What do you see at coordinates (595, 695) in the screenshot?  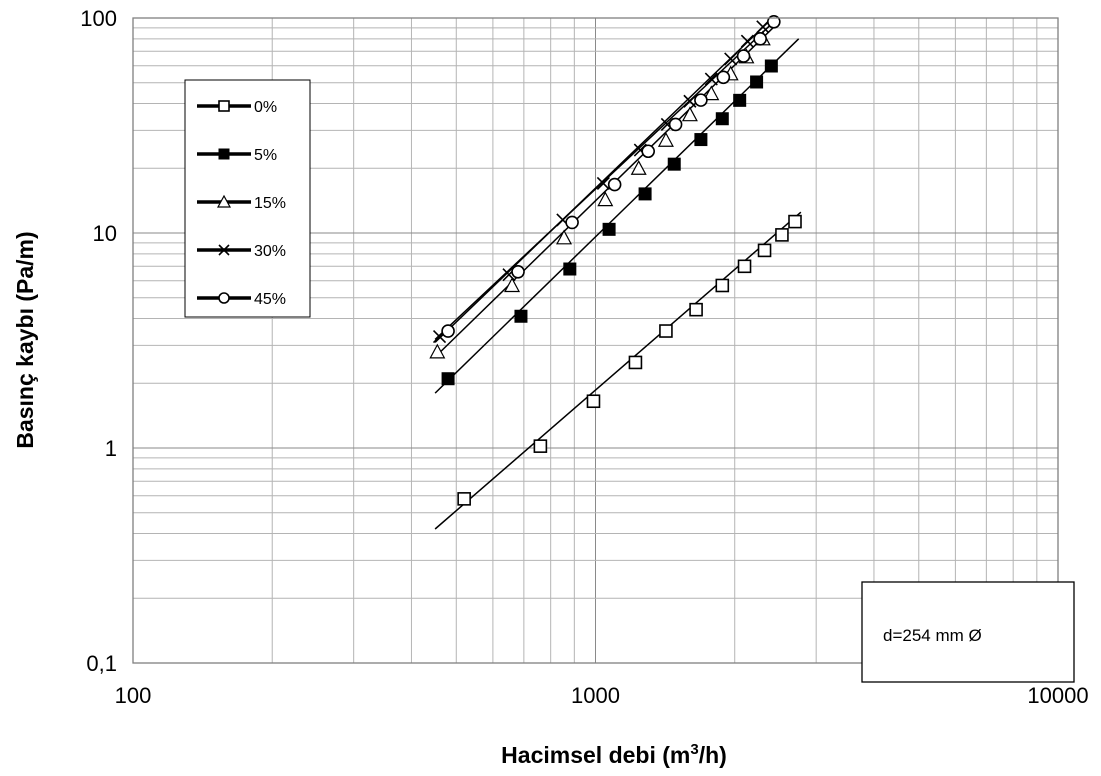 I see `x-tick-label: 1000` at bounding box center [595, 695].